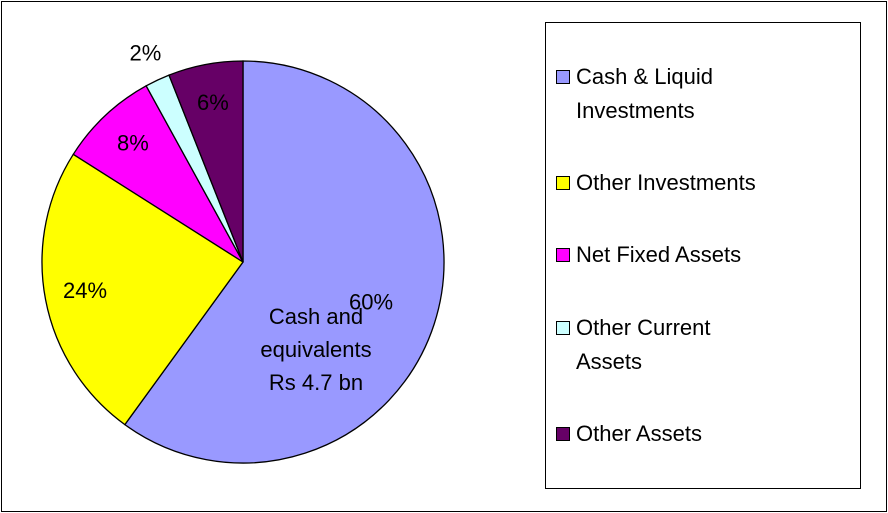 Image resolution: width=888 pixels, height=513 pixels. I want to click on legend-item: Cash & Liquid Investments, so click(703, 94).